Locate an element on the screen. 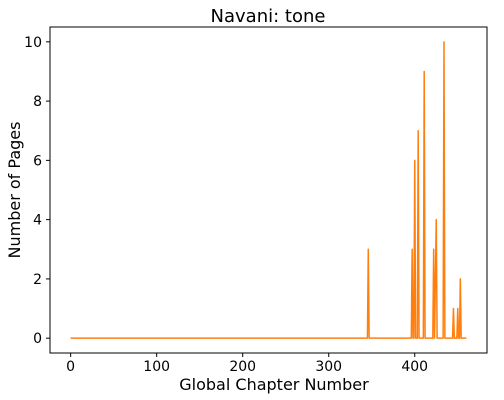 This screenshot has height=400, width=504. x-tick-label: 200 is located at coordinates (242, 367).